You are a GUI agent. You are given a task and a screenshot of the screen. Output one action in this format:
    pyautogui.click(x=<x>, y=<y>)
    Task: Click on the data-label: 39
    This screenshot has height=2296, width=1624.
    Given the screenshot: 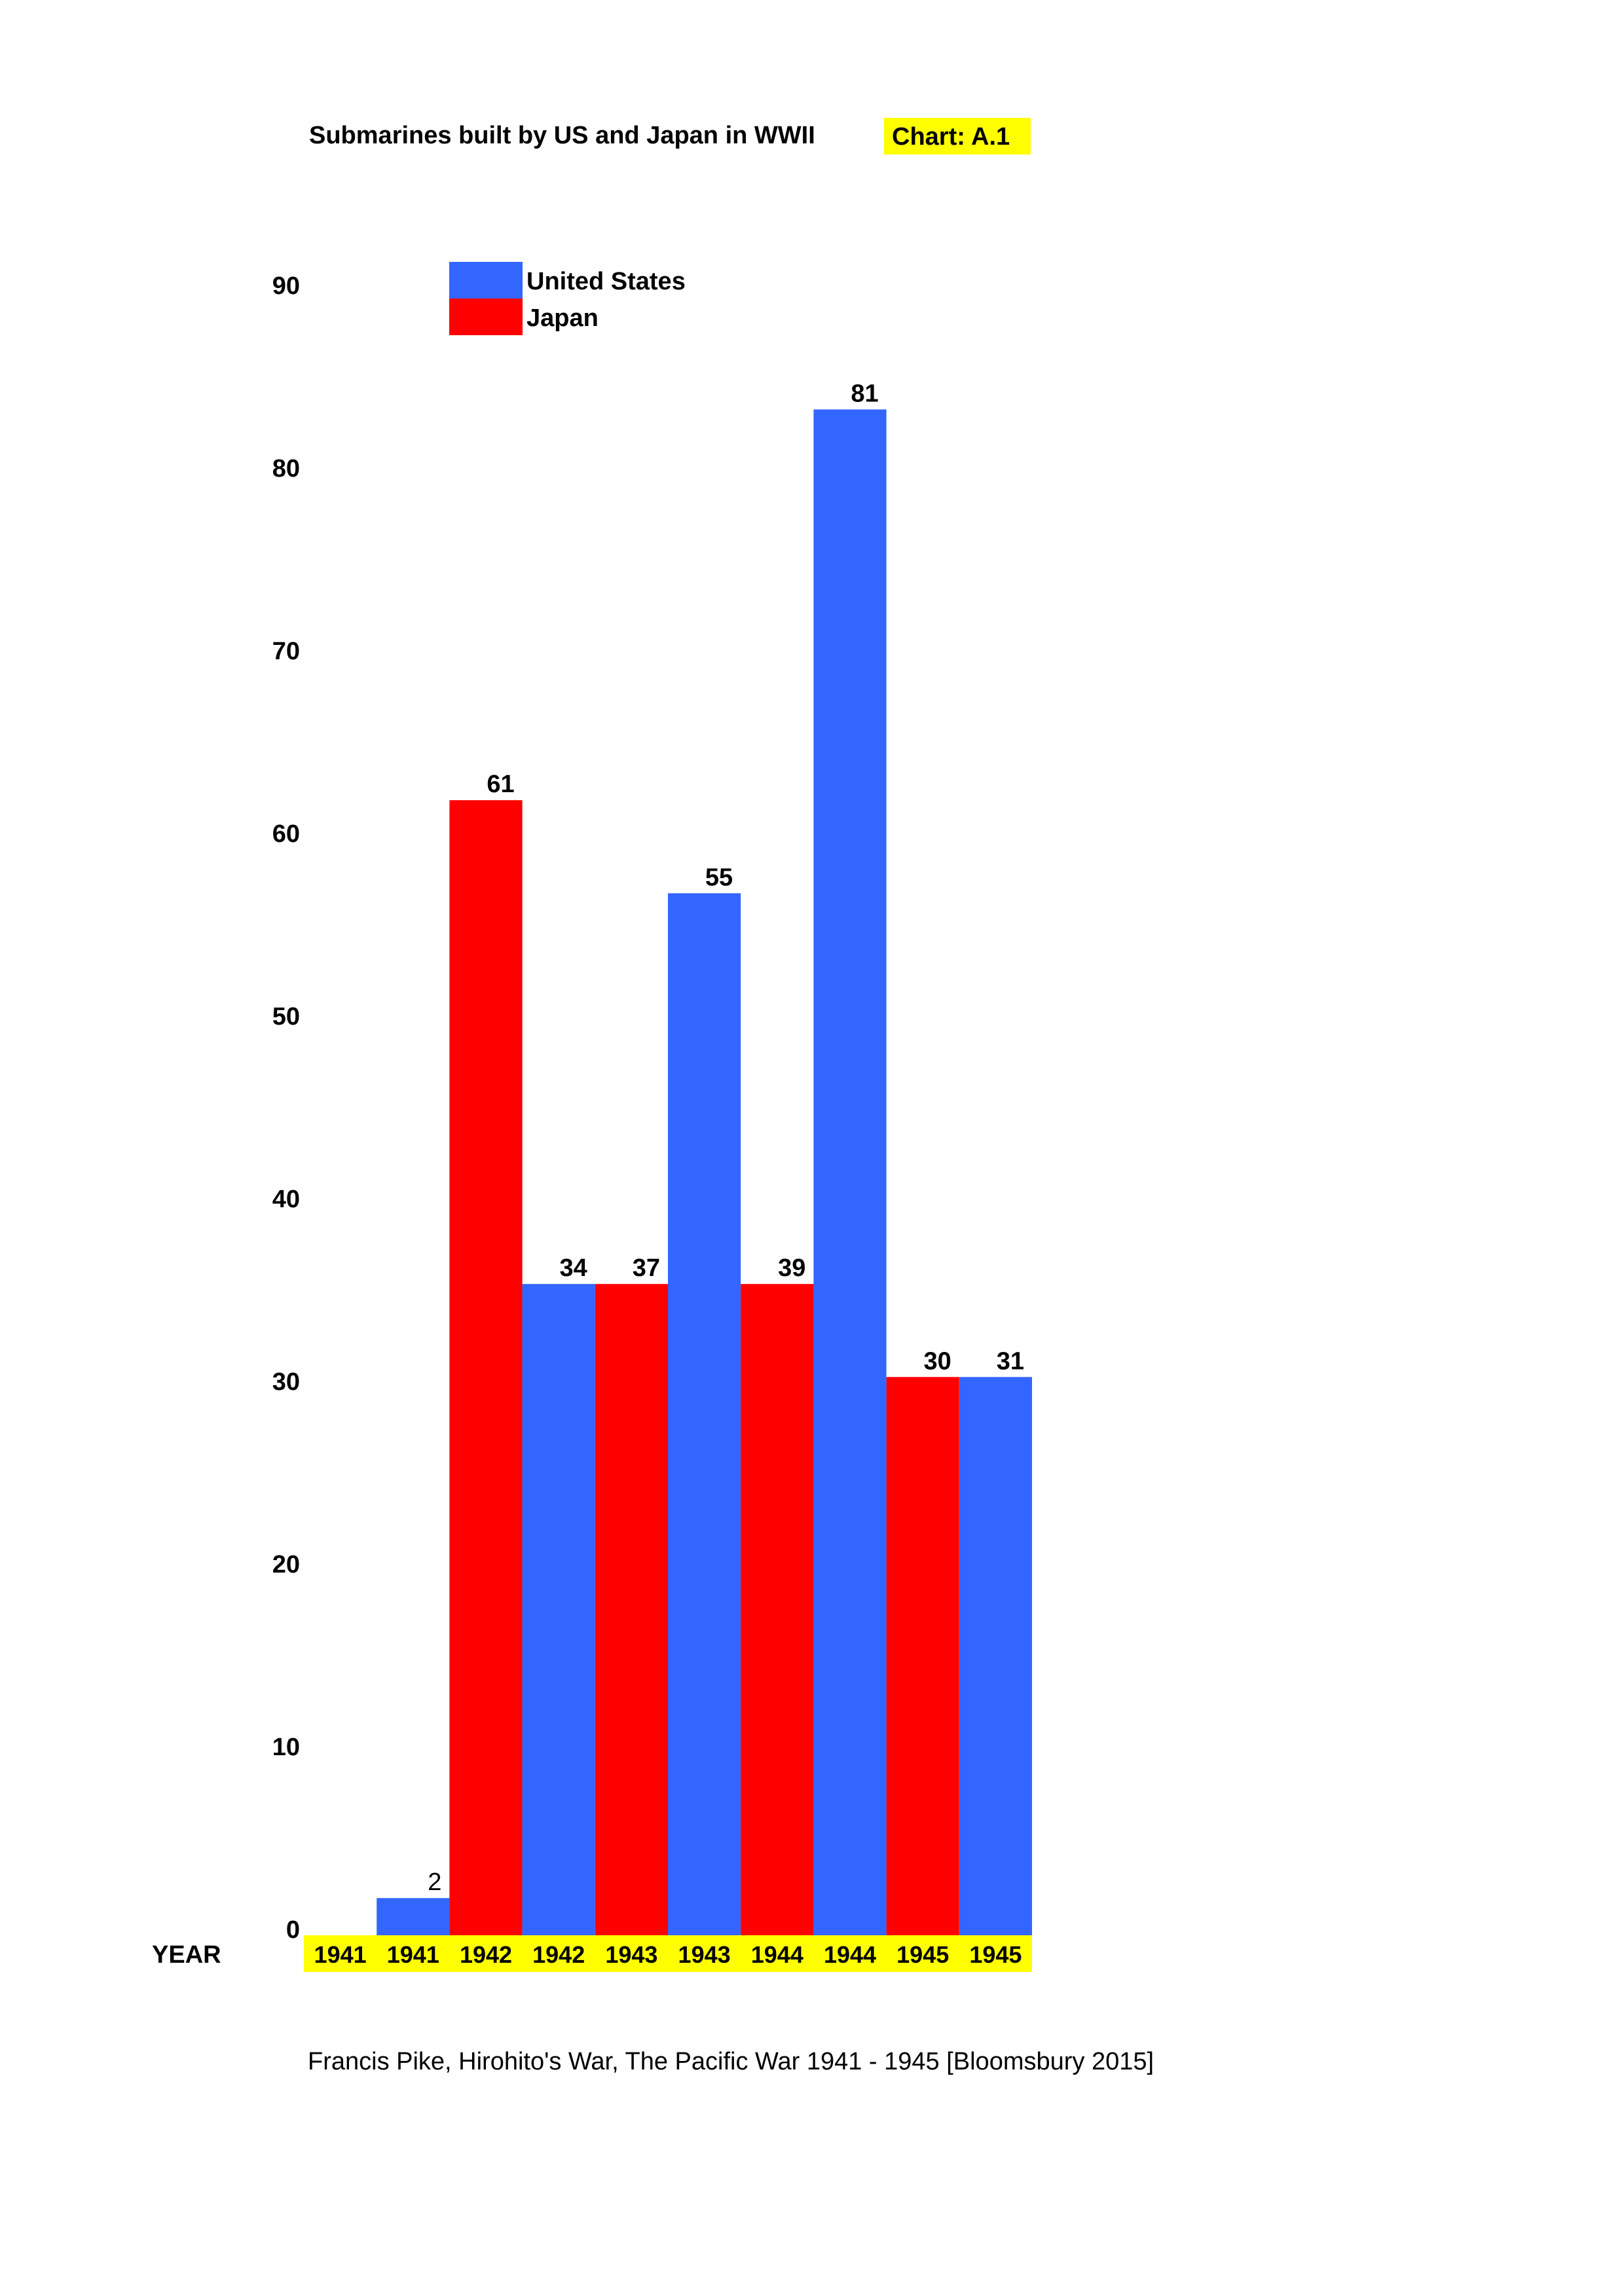 What is the action you would take?
    pyautogui.click(x=791, y=1268)
    